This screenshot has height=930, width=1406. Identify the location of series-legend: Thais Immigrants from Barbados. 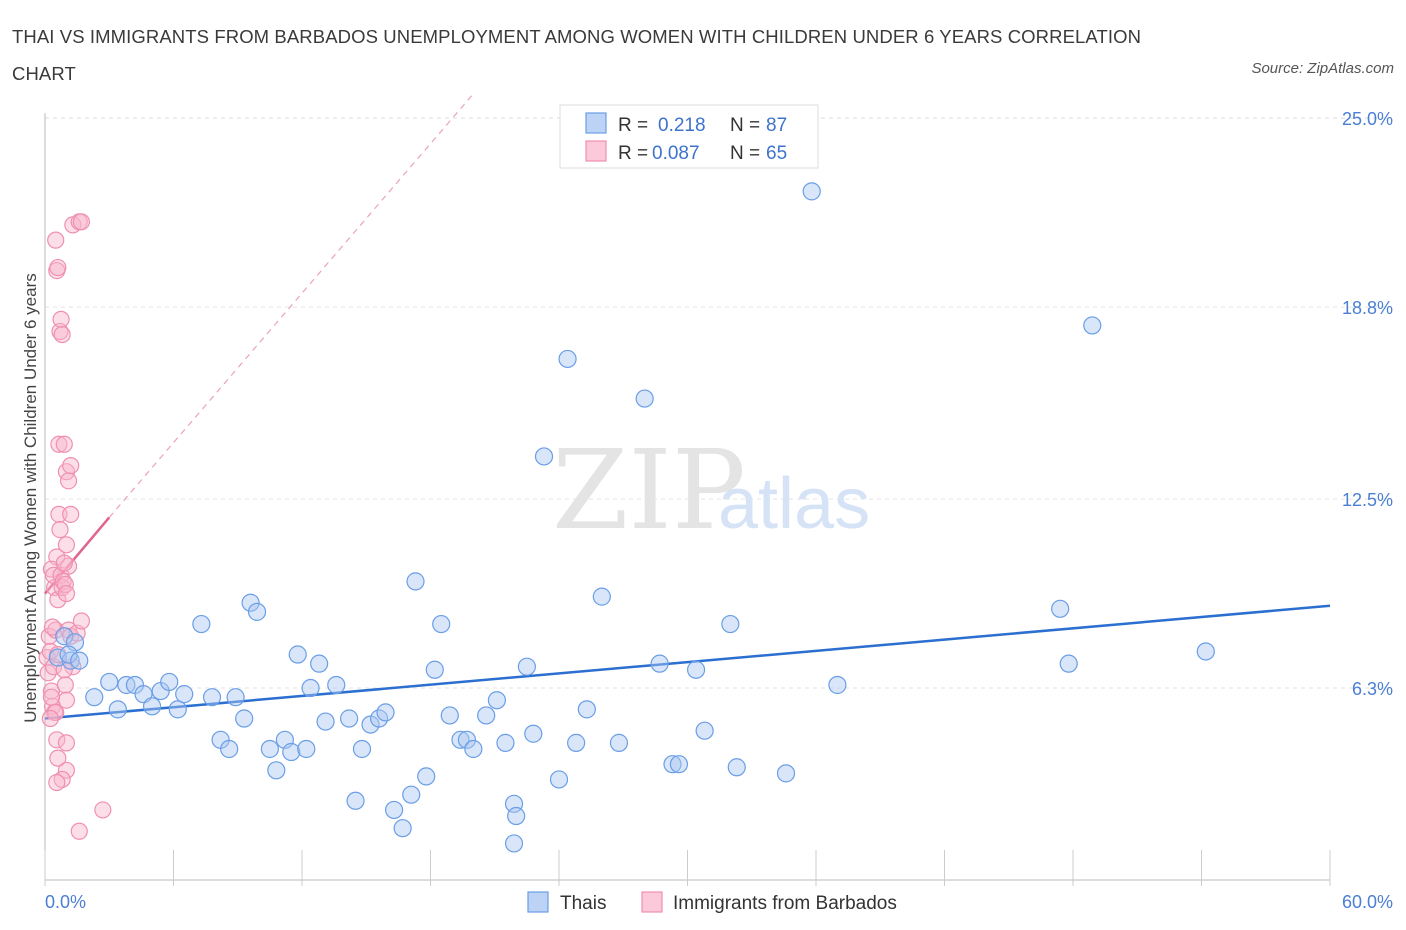
(712, 902).